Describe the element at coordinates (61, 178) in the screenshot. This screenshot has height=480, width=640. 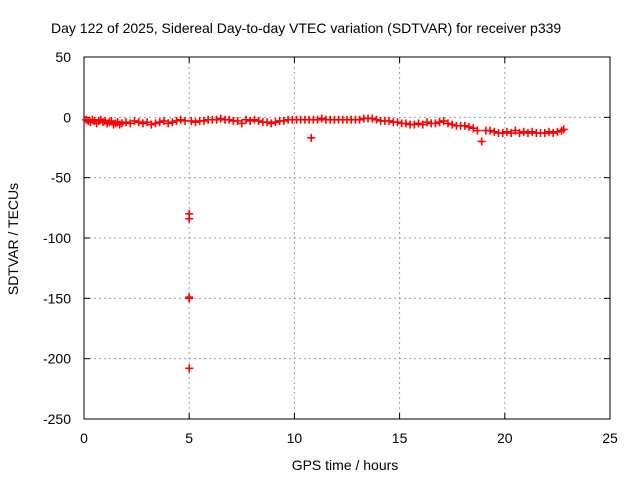
I see `y-tick-label: -50` at that location.